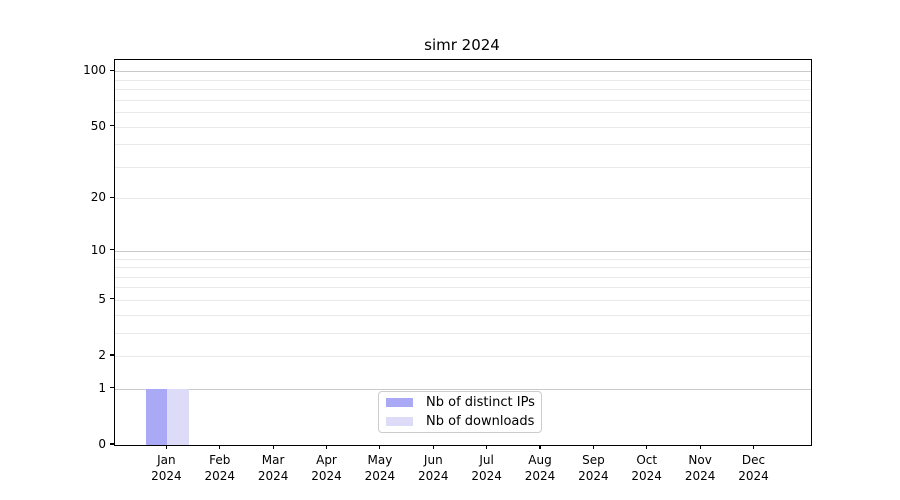 This screenshot has height=500, width=900. What do you see at coordinates (220, 447) in the screenshot?
I see `x-tick-feb` at bounding box center [220, 447].